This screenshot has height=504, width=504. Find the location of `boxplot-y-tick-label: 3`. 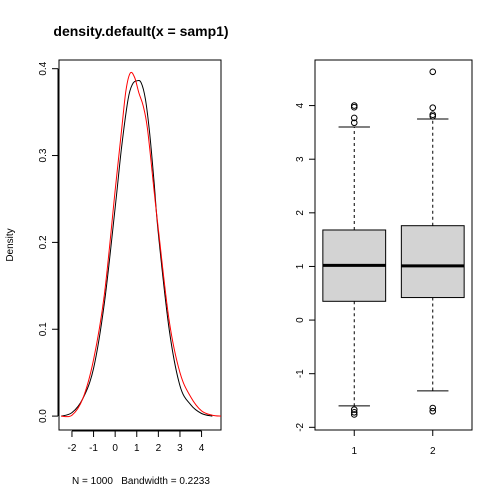

boxplot-y-tick-label: 3 is located at coordinates (300, 159).